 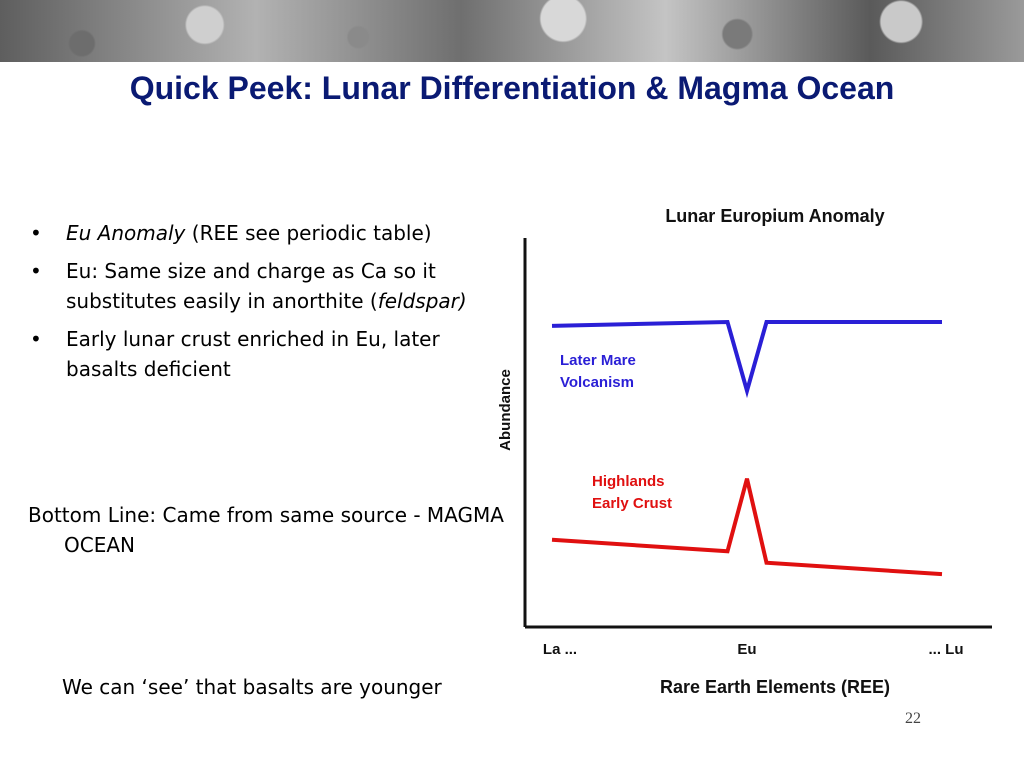 What do you see at coordinates (913, 718) in the screenshot?
I see `page-number: 22` at bounding box center [913, 718].